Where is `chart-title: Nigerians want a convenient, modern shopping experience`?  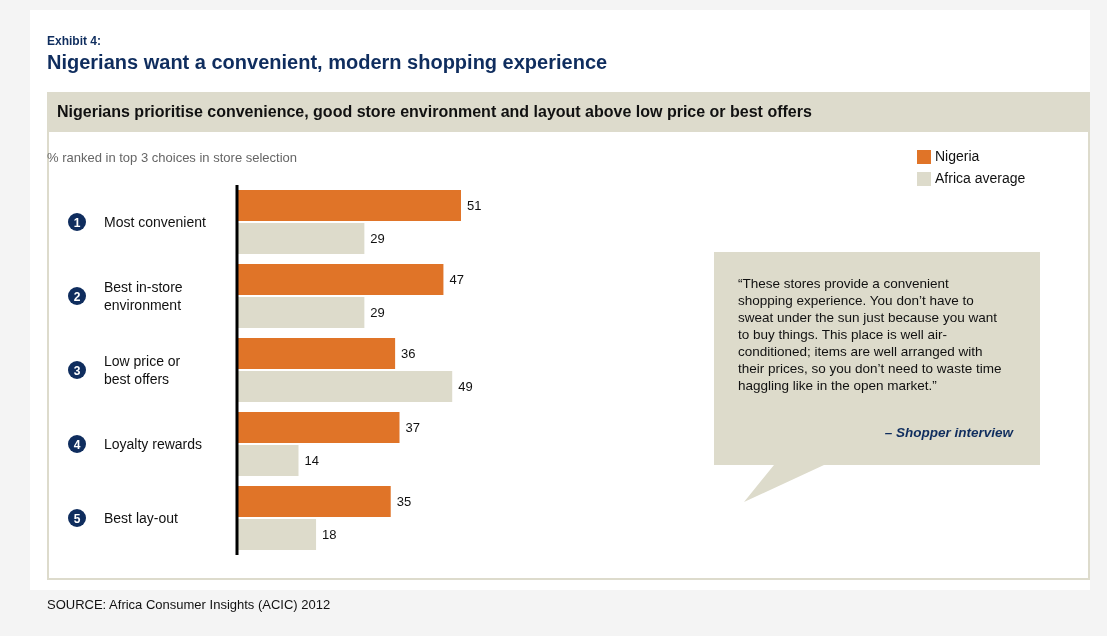
chart-title: Nigerians want a convenient, modern shopping experience is located at coordinates (327, 62).